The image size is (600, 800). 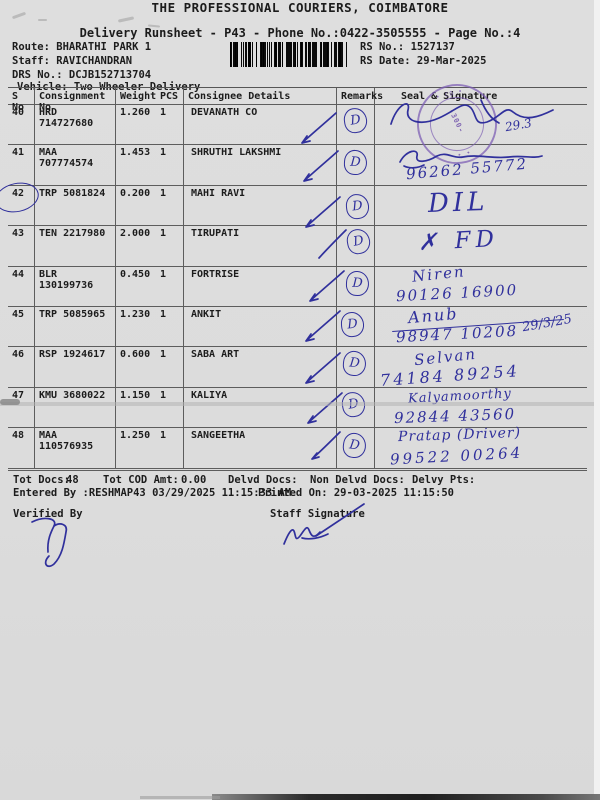 I want to click on tot-docs-value: 48, so click(x=72, y=480).